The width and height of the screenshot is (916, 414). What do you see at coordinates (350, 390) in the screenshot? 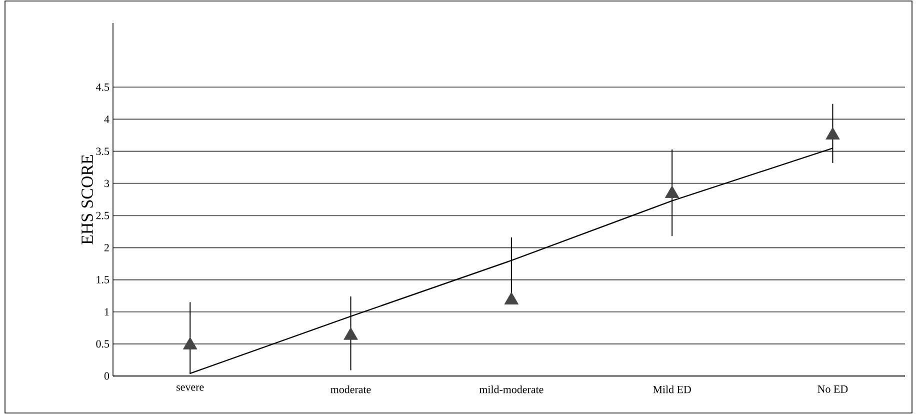
I see `x-tick-label: moderate` at bounding box center [350, 390].